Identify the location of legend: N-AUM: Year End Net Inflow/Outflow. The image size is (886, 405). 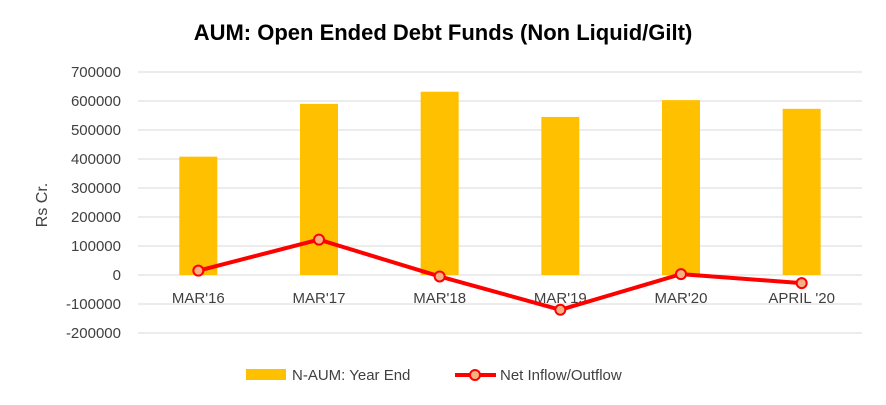
(434, 375).